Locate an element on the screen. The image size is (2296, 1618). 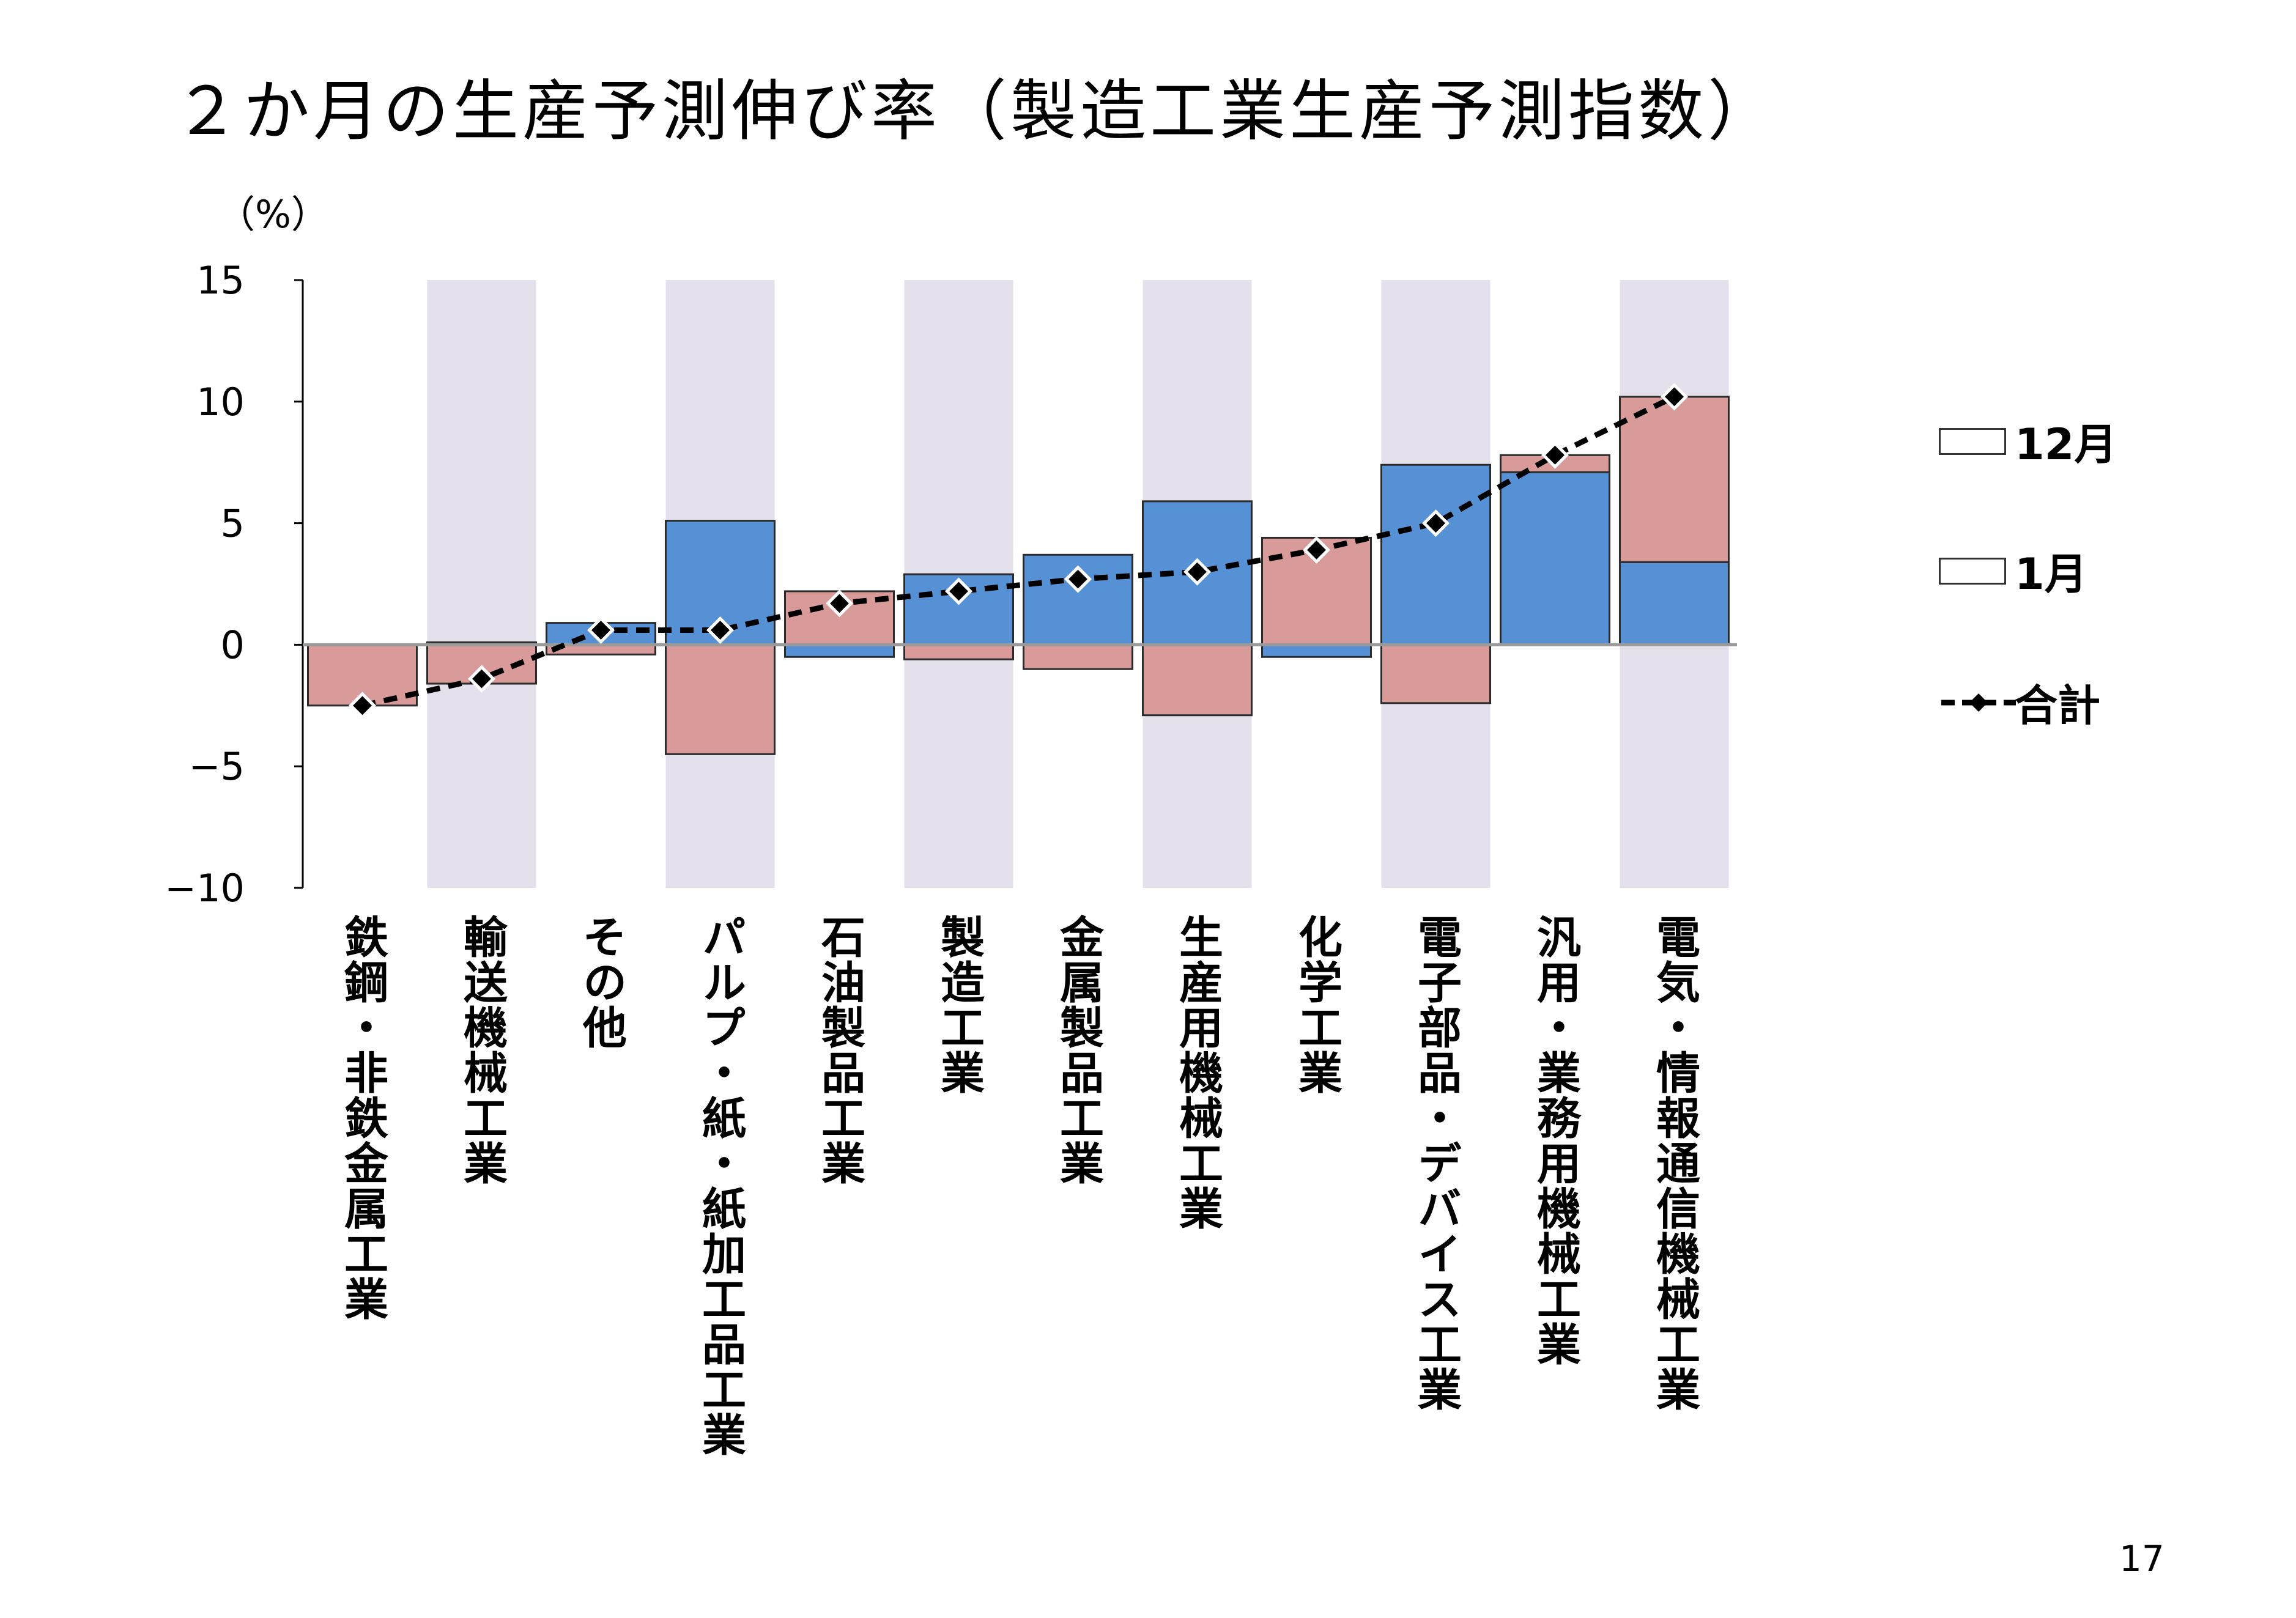
background-band is located at coordinates (482, 584).